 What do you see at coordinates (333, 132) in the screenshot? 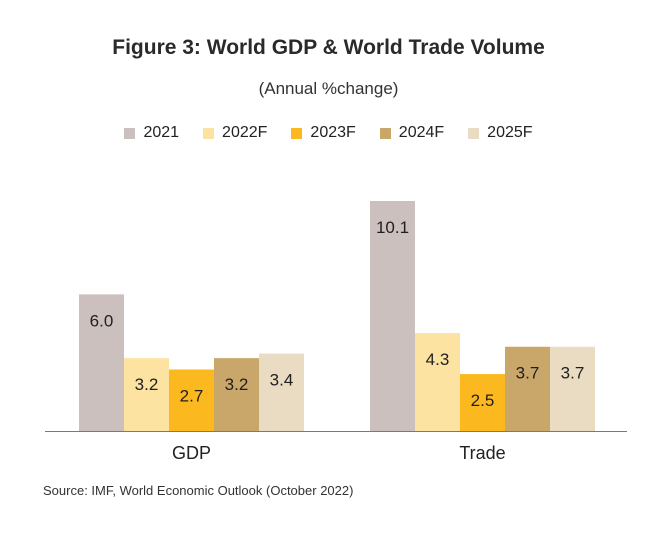
I see `legend-label: 2023F` at bounding box center [333, 132].